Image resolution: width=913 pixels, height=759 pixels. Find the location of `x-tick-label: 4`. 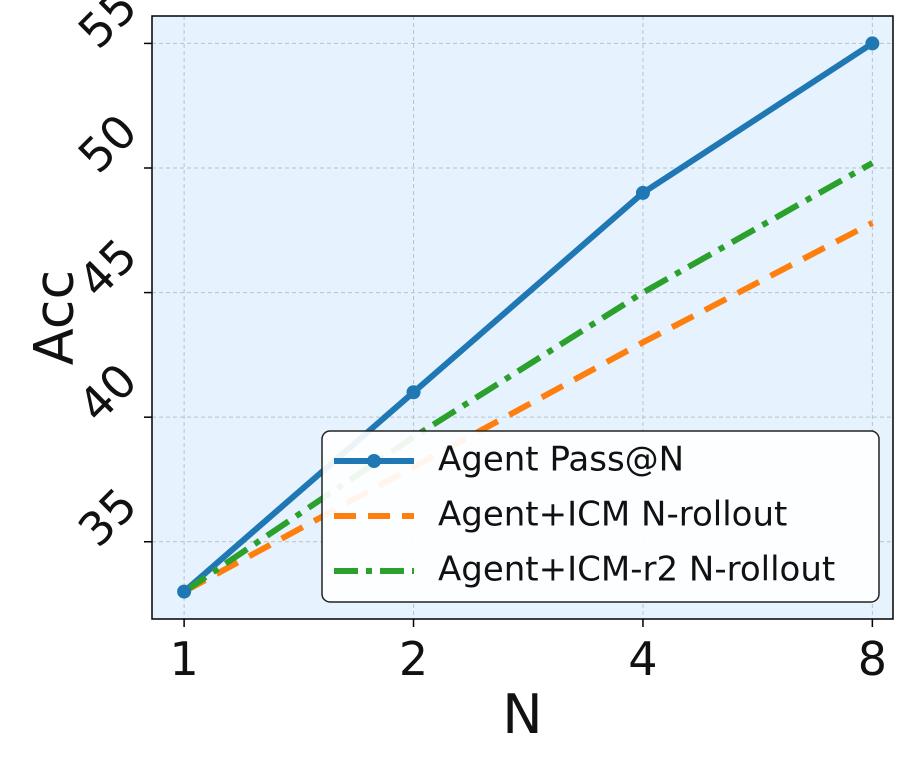

x-tick-label: 4 is located at coordinates (642, 659).